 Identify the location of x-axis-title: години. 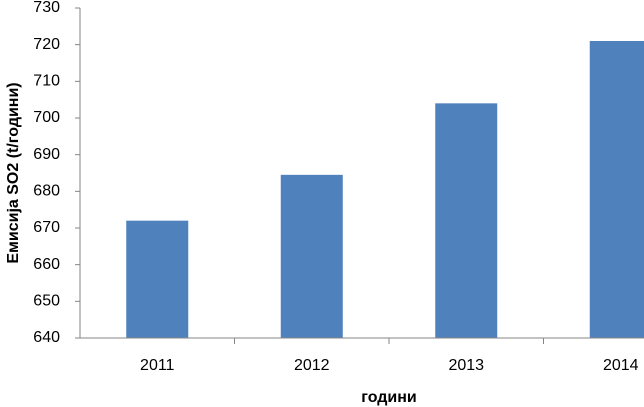
(389, 397).